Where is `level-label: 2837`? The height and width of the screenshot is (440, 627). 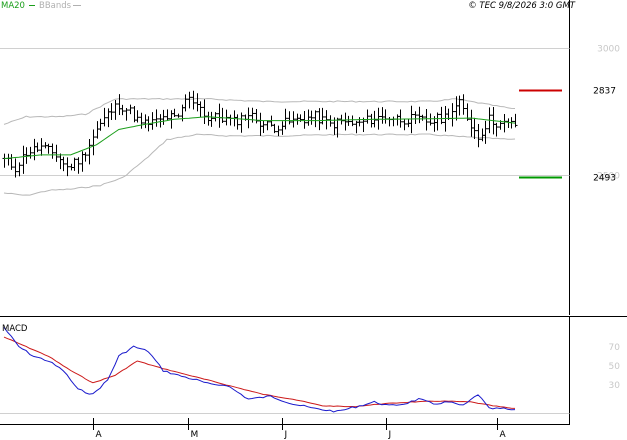
level-label: 2837 is located at coordinates (604, 92).